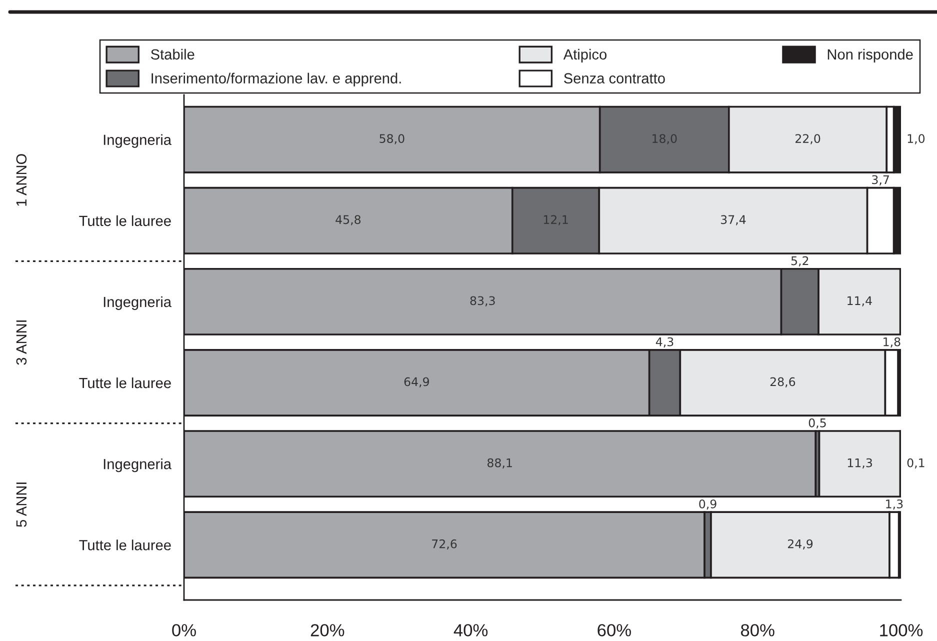  Describe the element at coordinates (444, 544) in the screenshot. I see `data-label: 72,6` at that location.